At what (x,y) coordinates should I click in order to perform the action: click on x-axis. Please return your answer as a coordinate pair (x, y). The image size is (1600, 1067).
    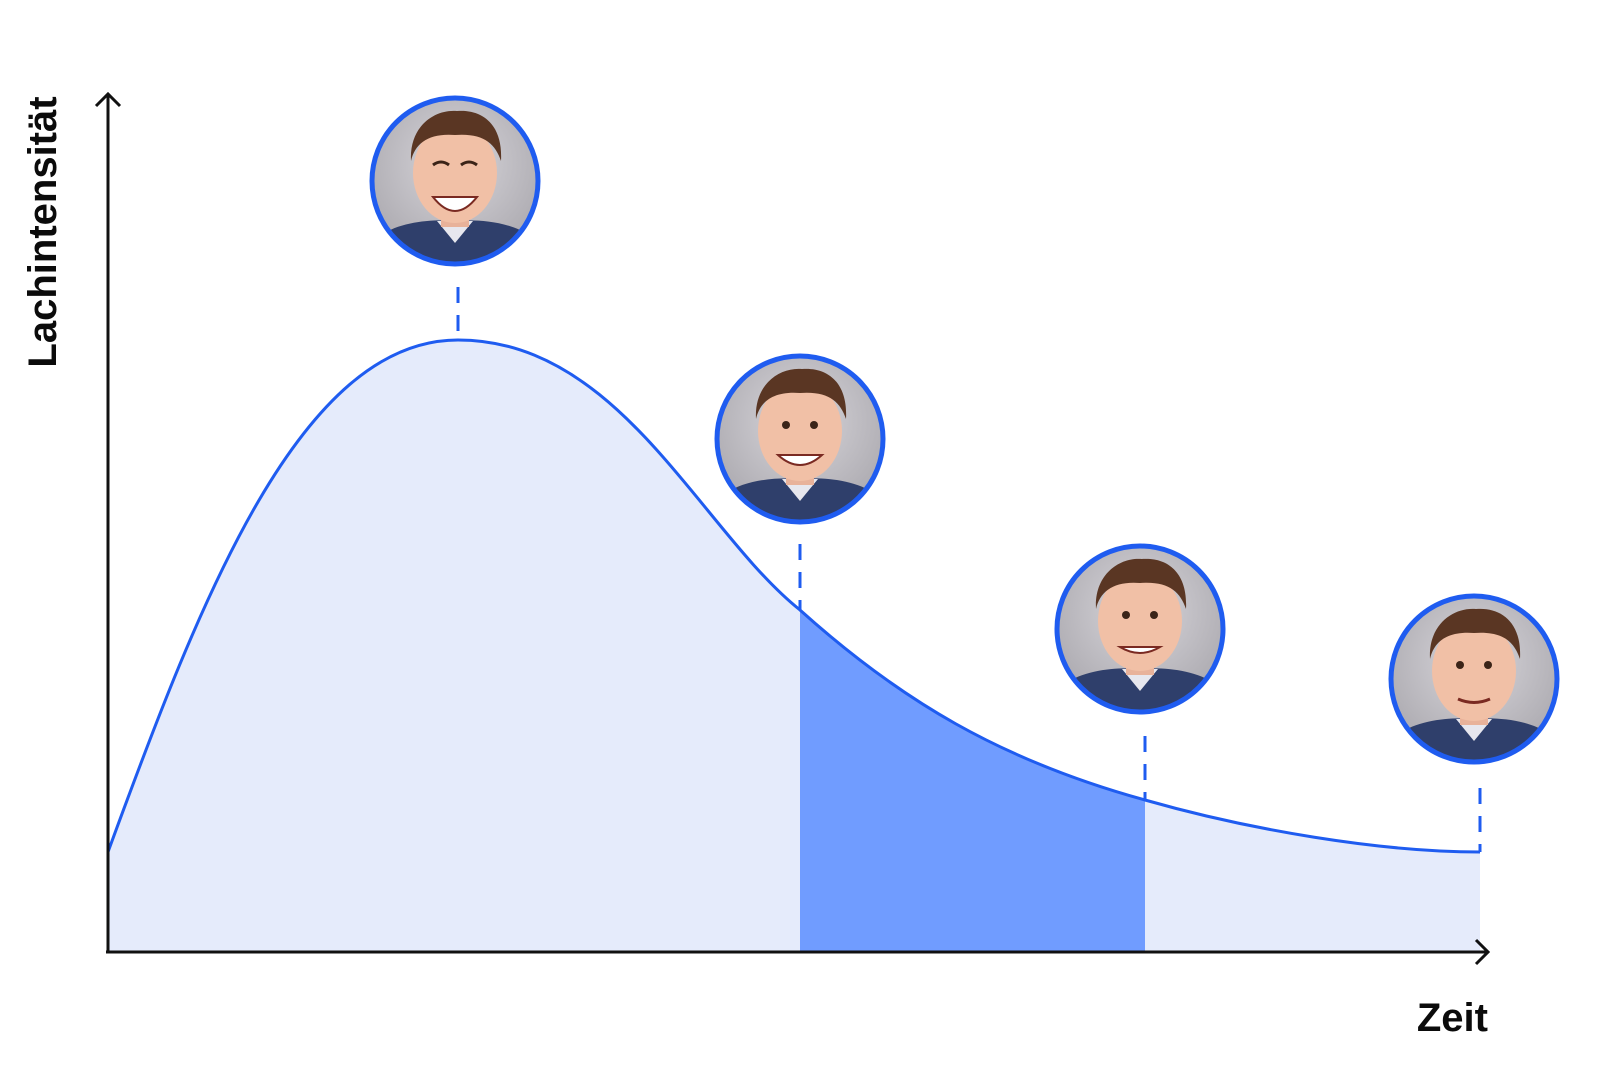
    Looking at the image, I should click on (798, 952).